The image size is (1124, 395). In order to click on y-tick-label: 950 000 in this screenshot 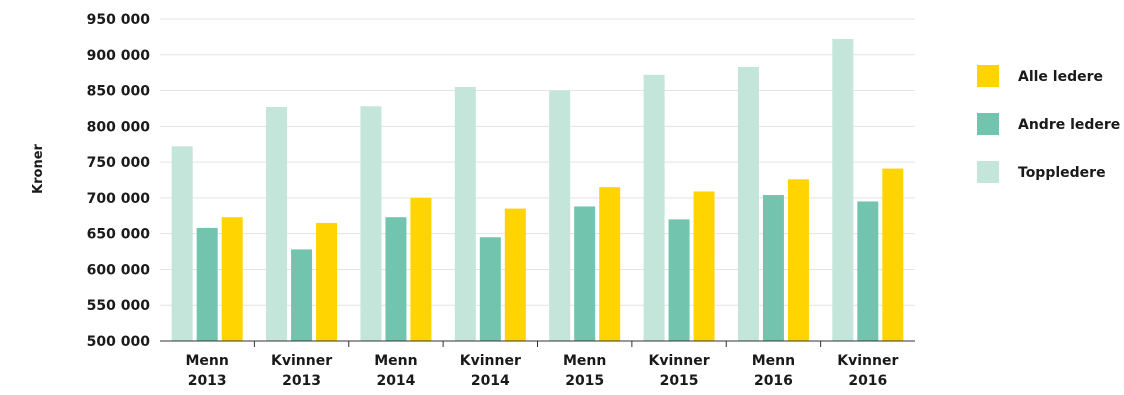, I will do `click(119, 20)`.